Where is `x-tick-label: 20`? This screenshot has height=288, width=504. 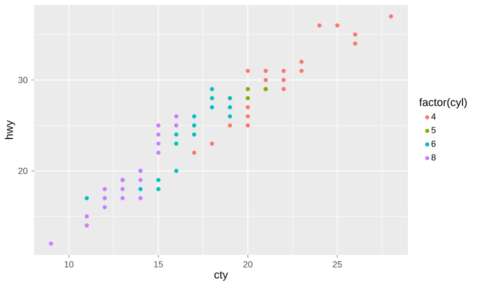
x-tick-label: 20 is located at coordinates (247, 264).